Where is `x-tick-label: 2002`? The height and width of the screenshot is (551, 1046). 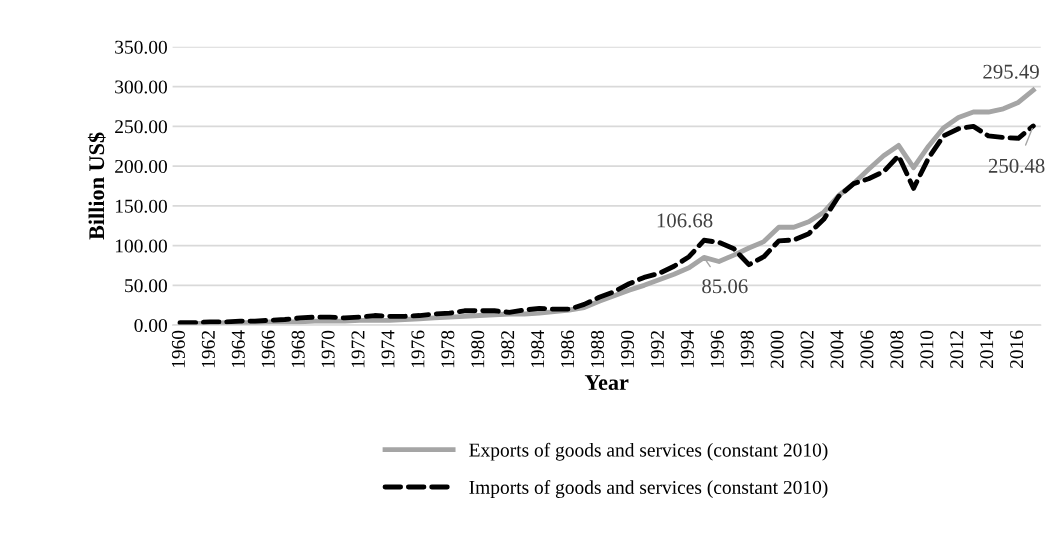 x-tick-label: 2002 is located at coordinates (807, 349).